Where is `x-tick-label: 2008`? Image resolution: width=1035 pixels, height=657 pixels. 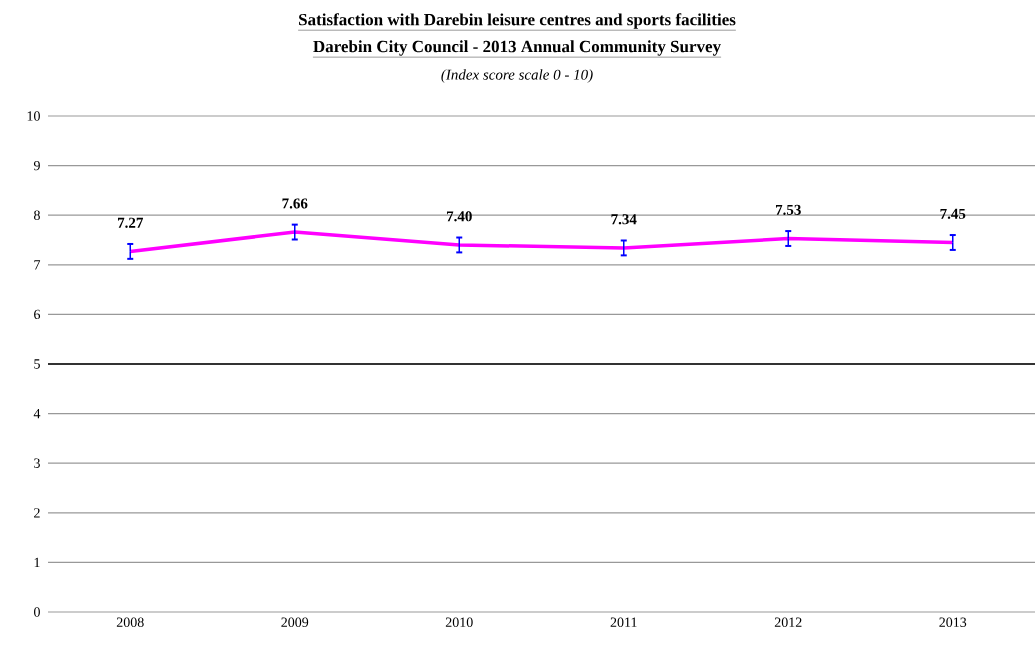 x-tick-label: 2008 is located at coordinates (130, 622).